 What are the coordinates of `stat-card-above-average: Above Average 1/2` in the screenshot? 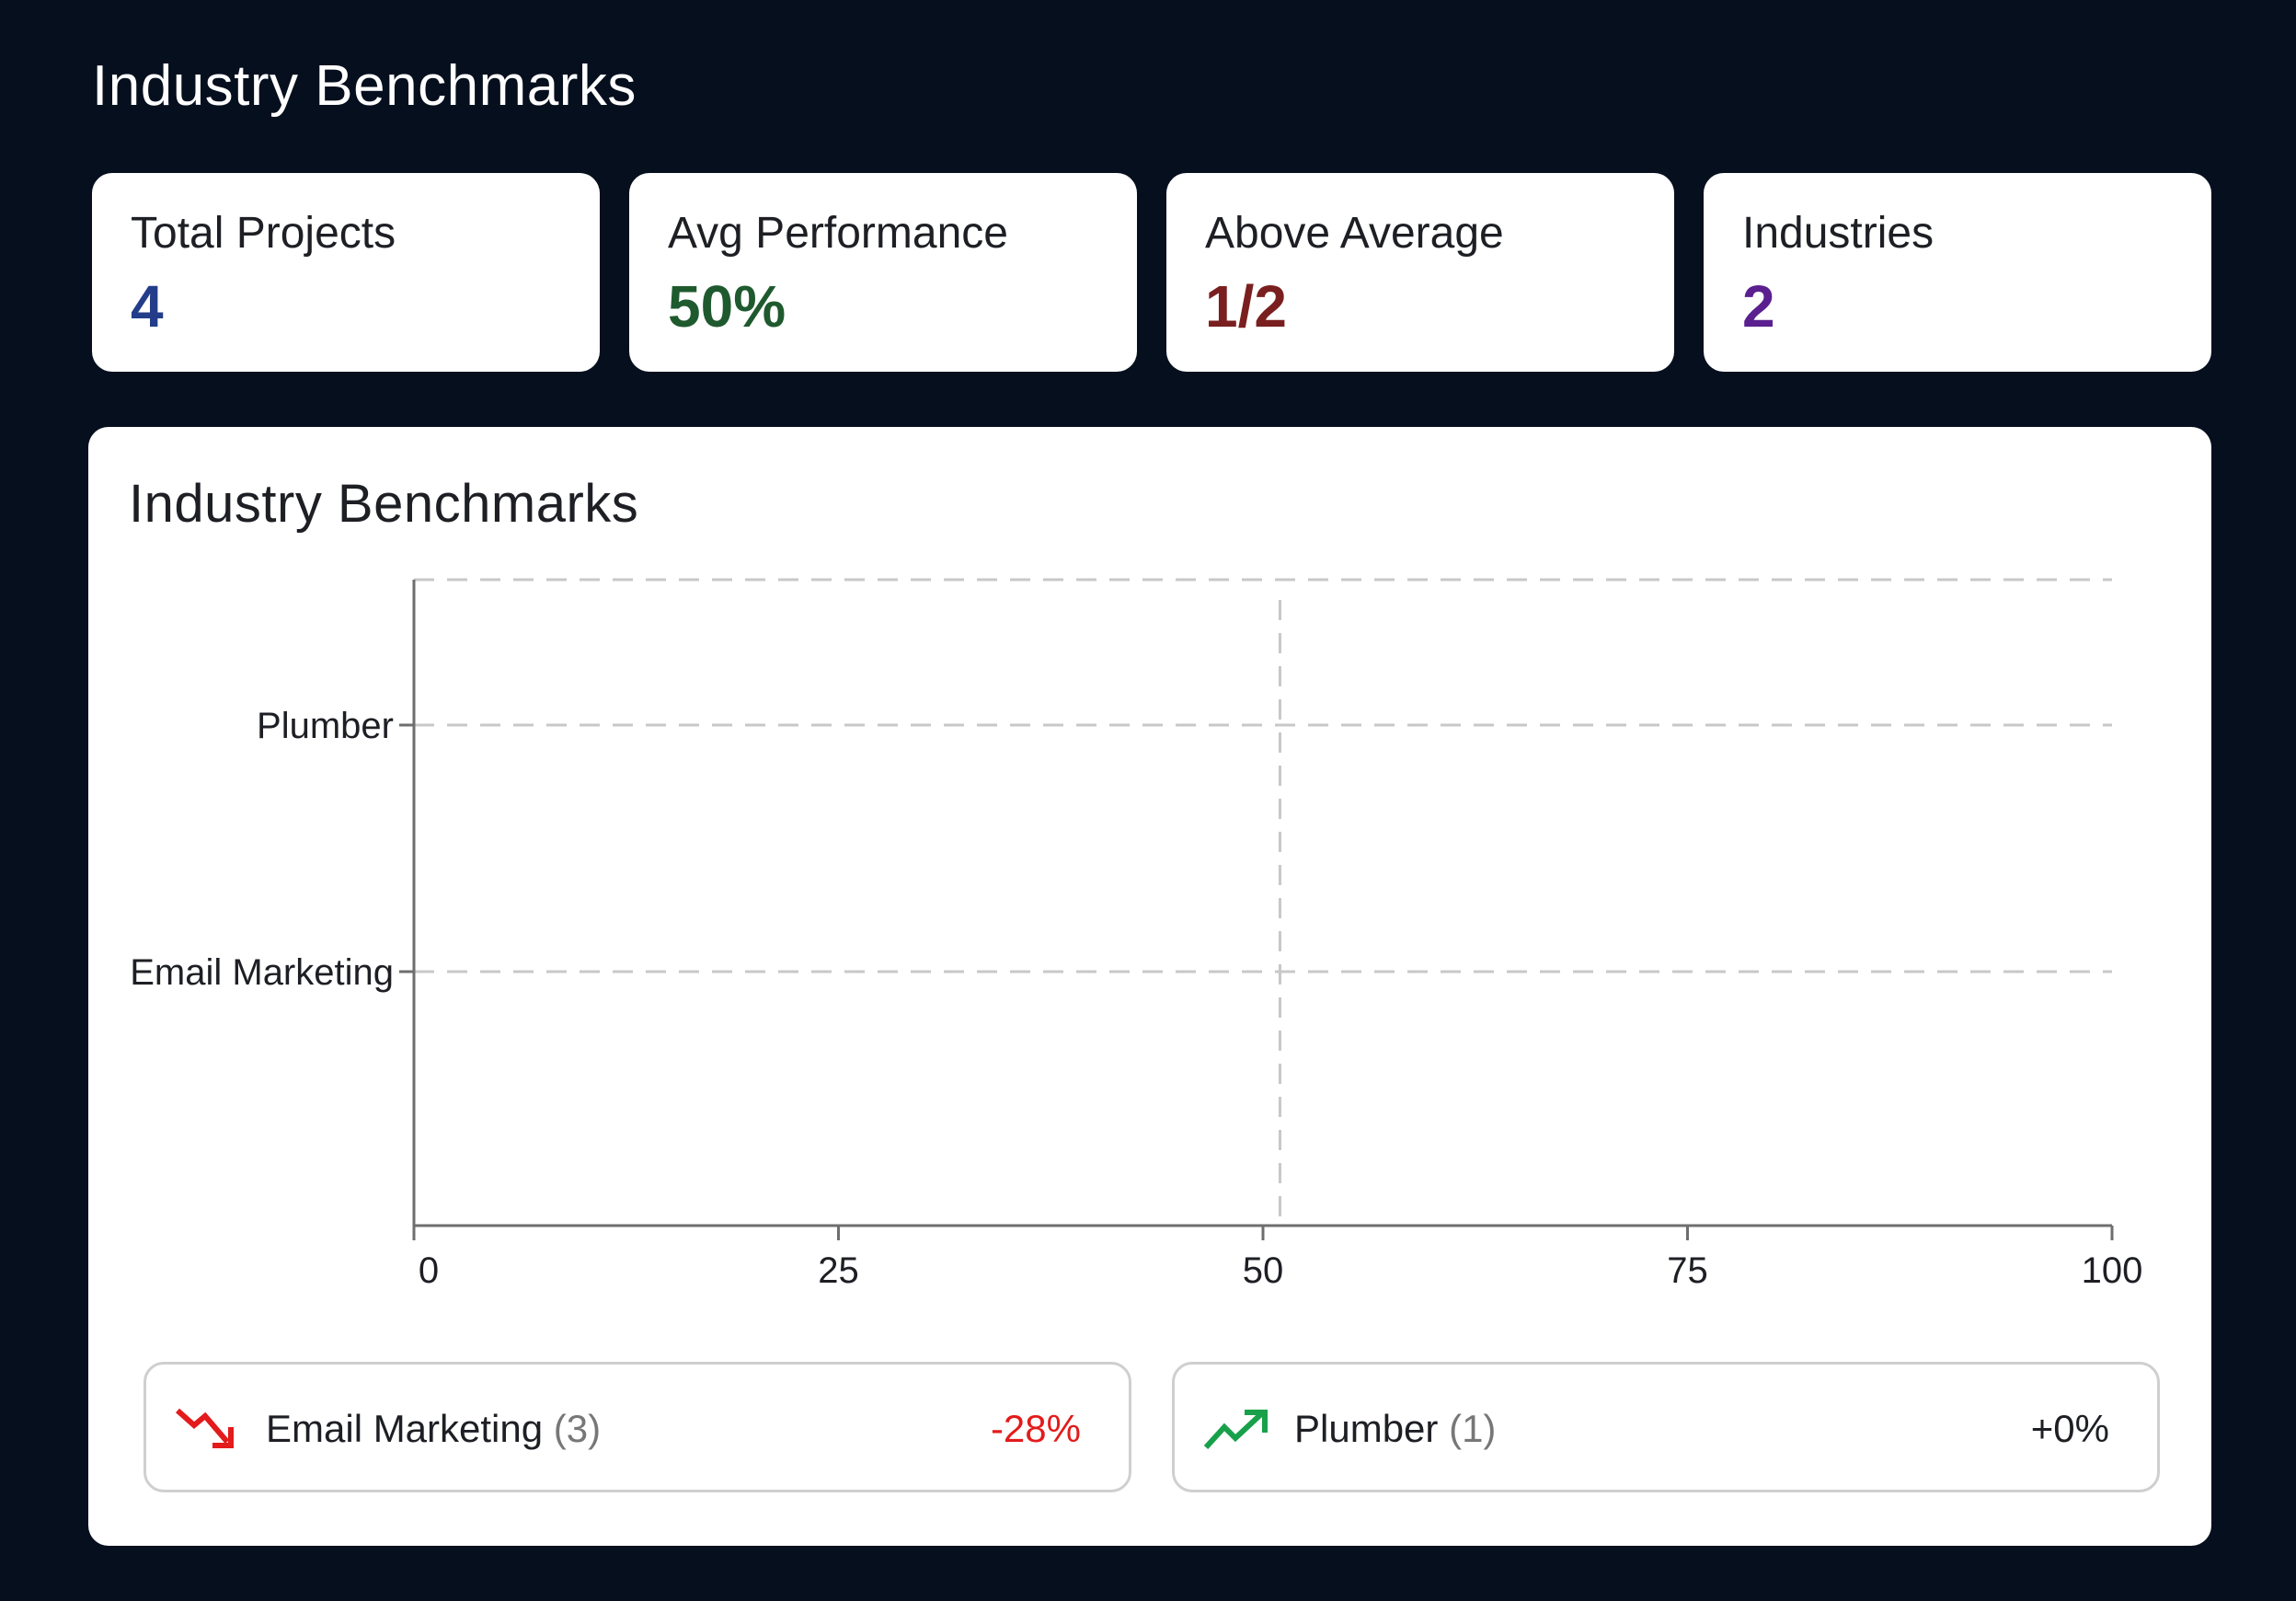 It's located at (1420, 272).